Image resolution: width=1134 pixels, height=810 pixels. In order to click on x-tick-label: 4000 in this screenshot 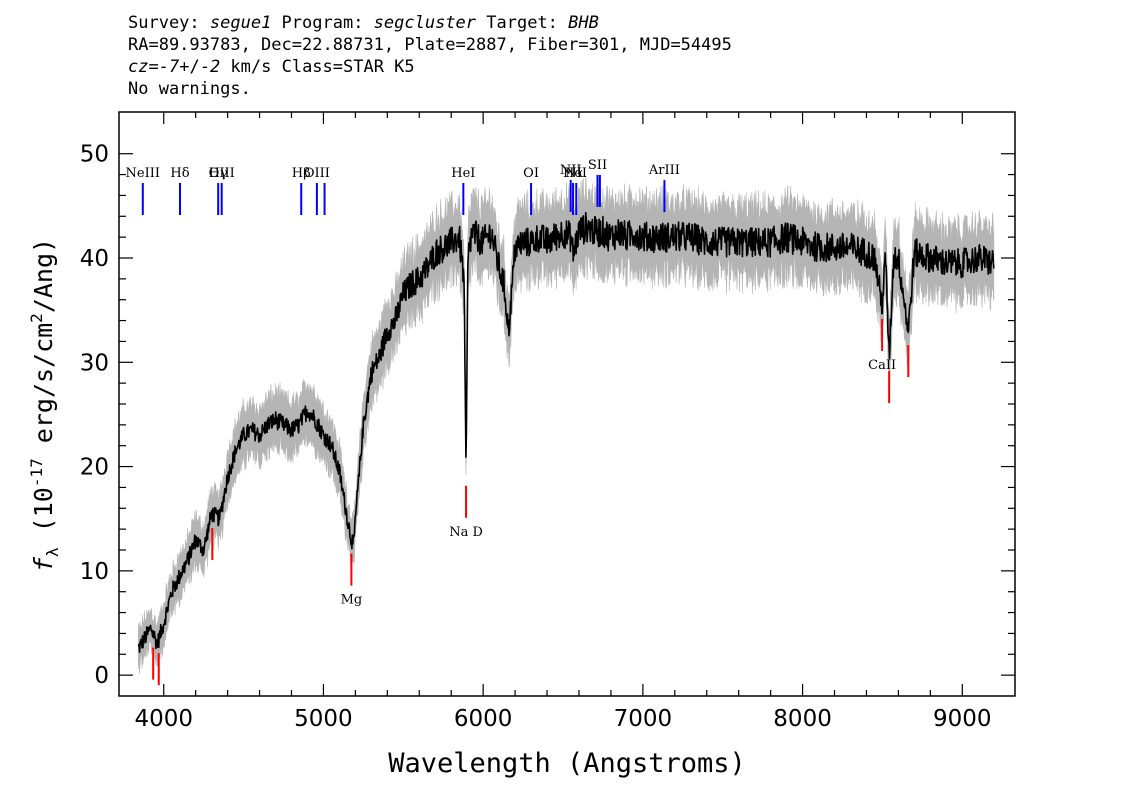, I will do `click(163, 719)`.